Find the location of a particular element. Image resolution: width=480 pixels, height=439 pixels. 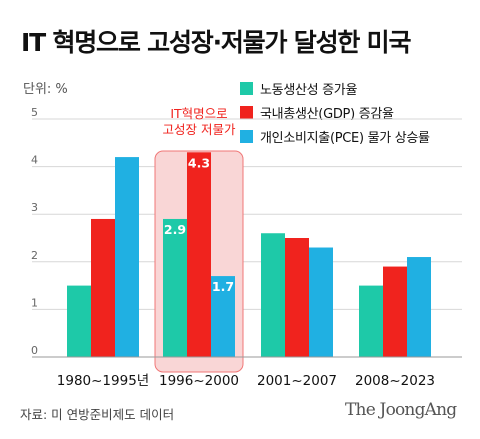

y-tick-label: 3 is located at coordinates (34, 207).